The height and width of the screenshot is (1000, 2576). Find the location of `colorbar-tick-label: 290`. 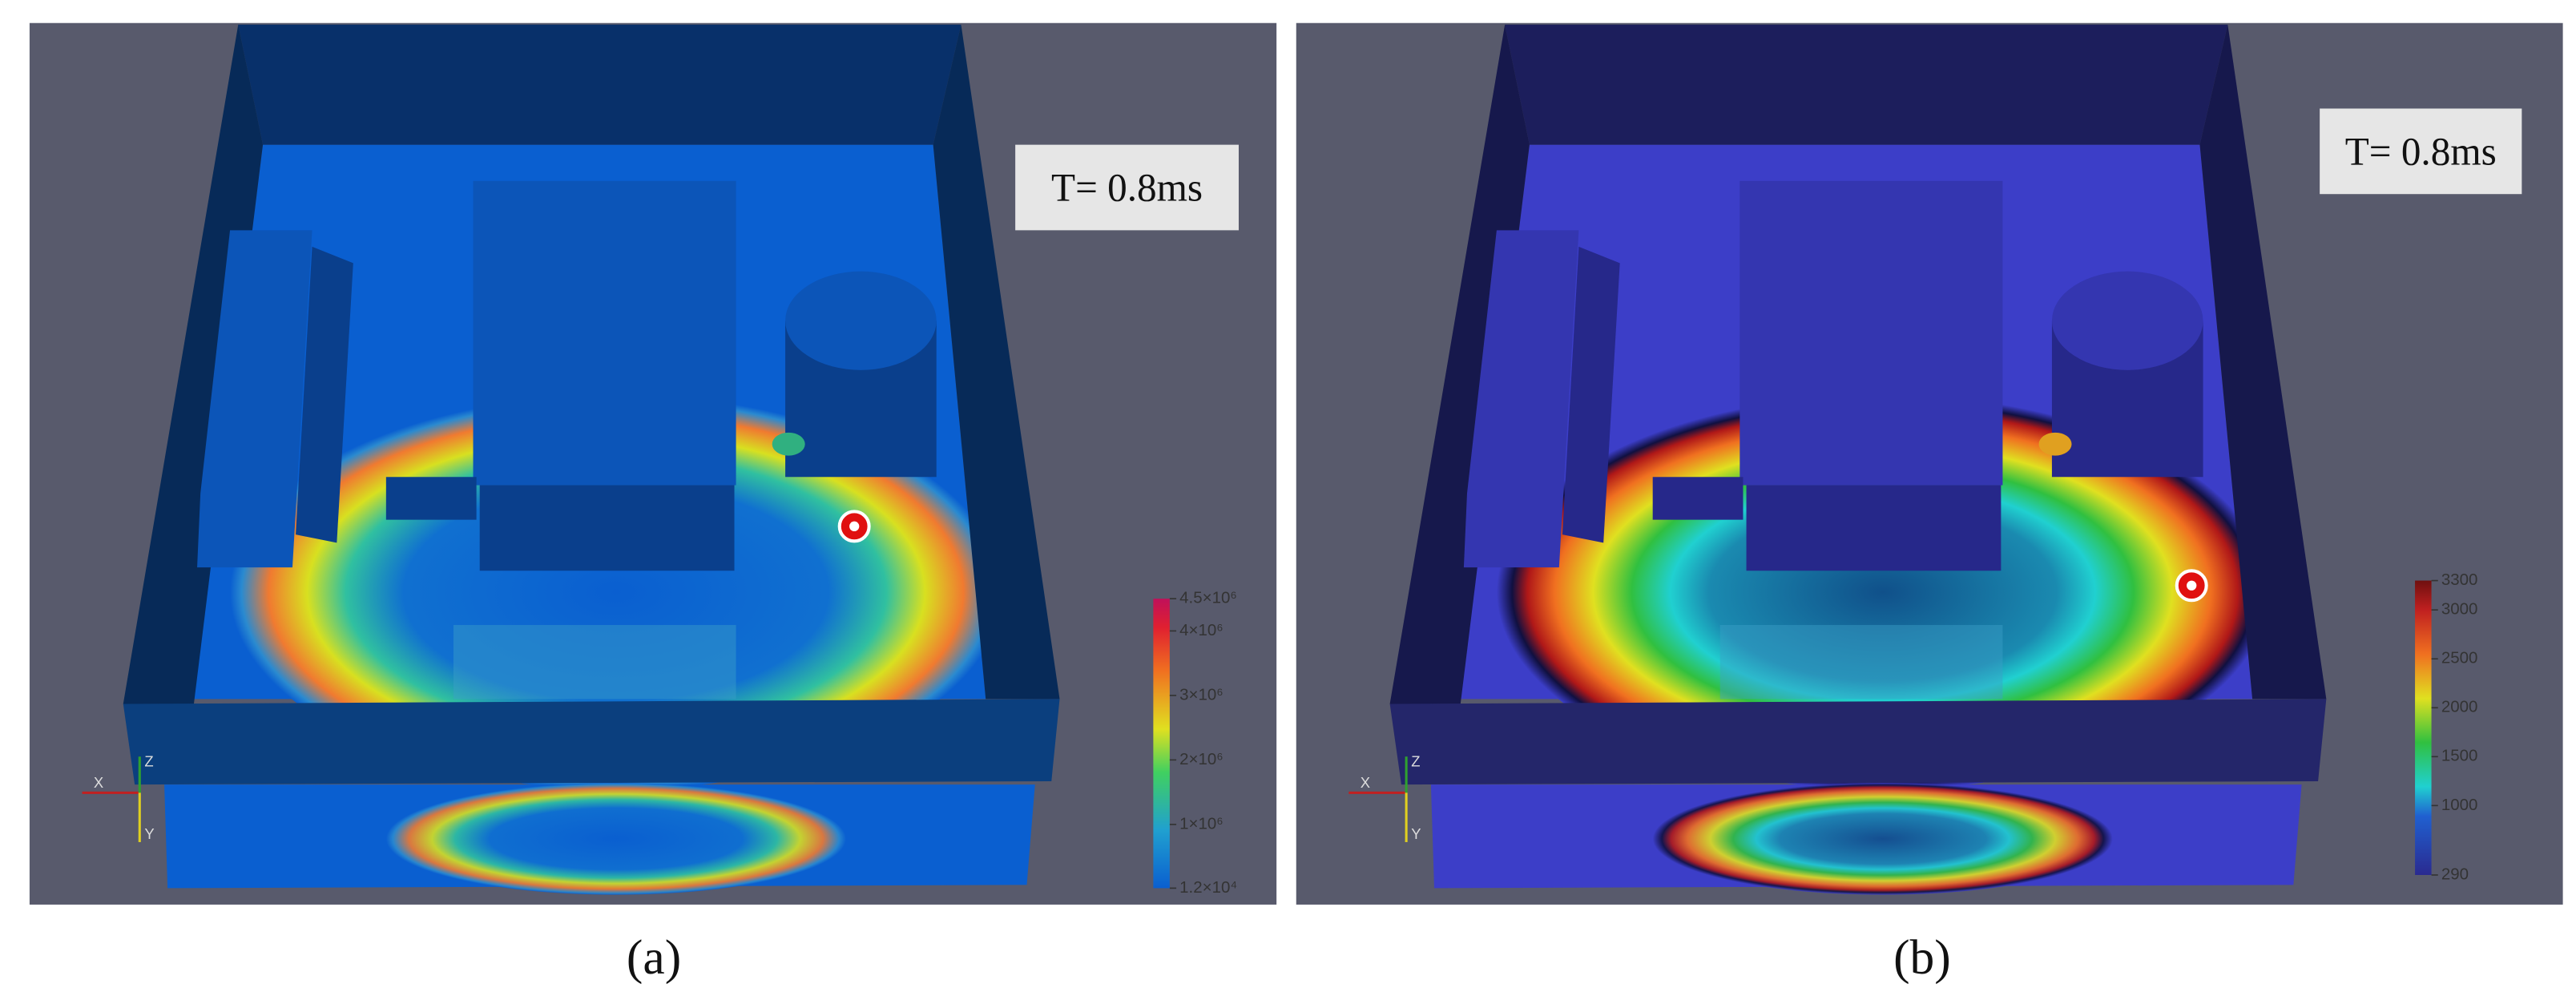

colorbar-tick-label: 290 is located at coordinates (2455, 874).